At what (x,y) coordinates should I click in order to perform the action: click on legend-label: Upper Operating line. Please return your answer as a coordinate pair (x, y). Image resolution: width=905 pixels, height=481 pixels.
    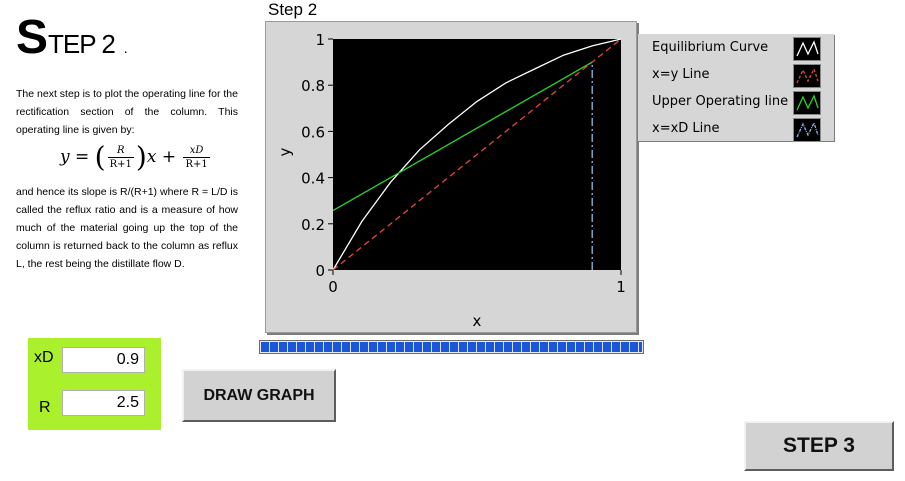
    Looking at the image, I should click on (720, 101).